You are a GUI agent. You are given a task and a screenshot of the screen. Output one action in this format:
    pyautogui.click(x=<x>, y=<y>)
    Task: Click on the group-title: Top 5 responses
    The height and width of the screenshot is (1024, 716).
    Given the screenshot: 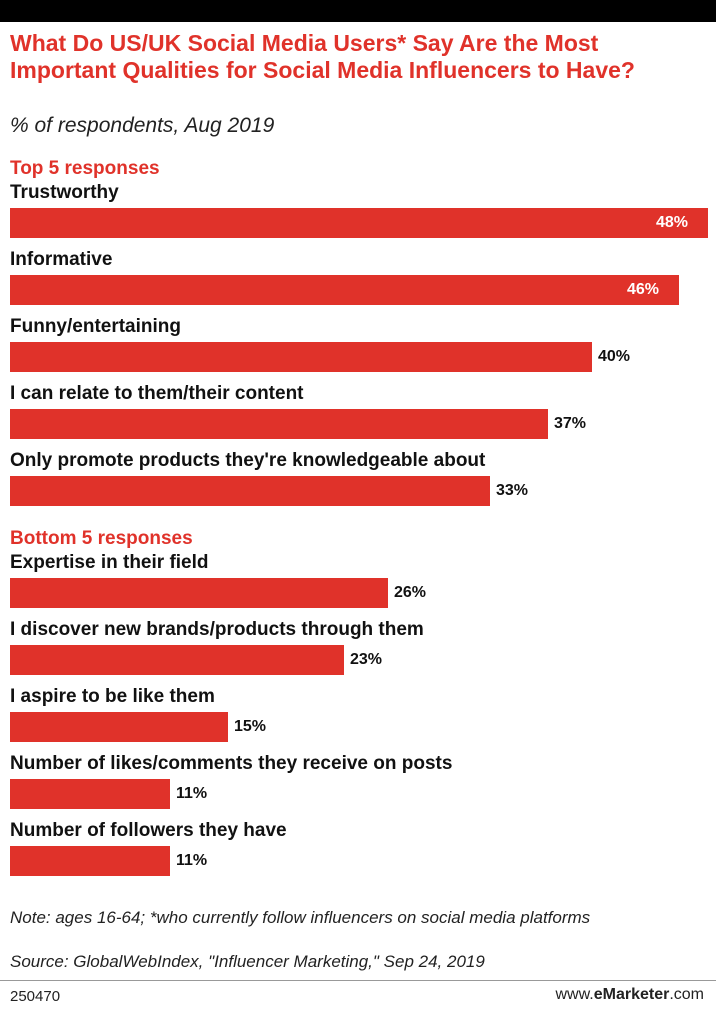 What is the action you would take?
    pyautogui.click(x=85, y=168)
    